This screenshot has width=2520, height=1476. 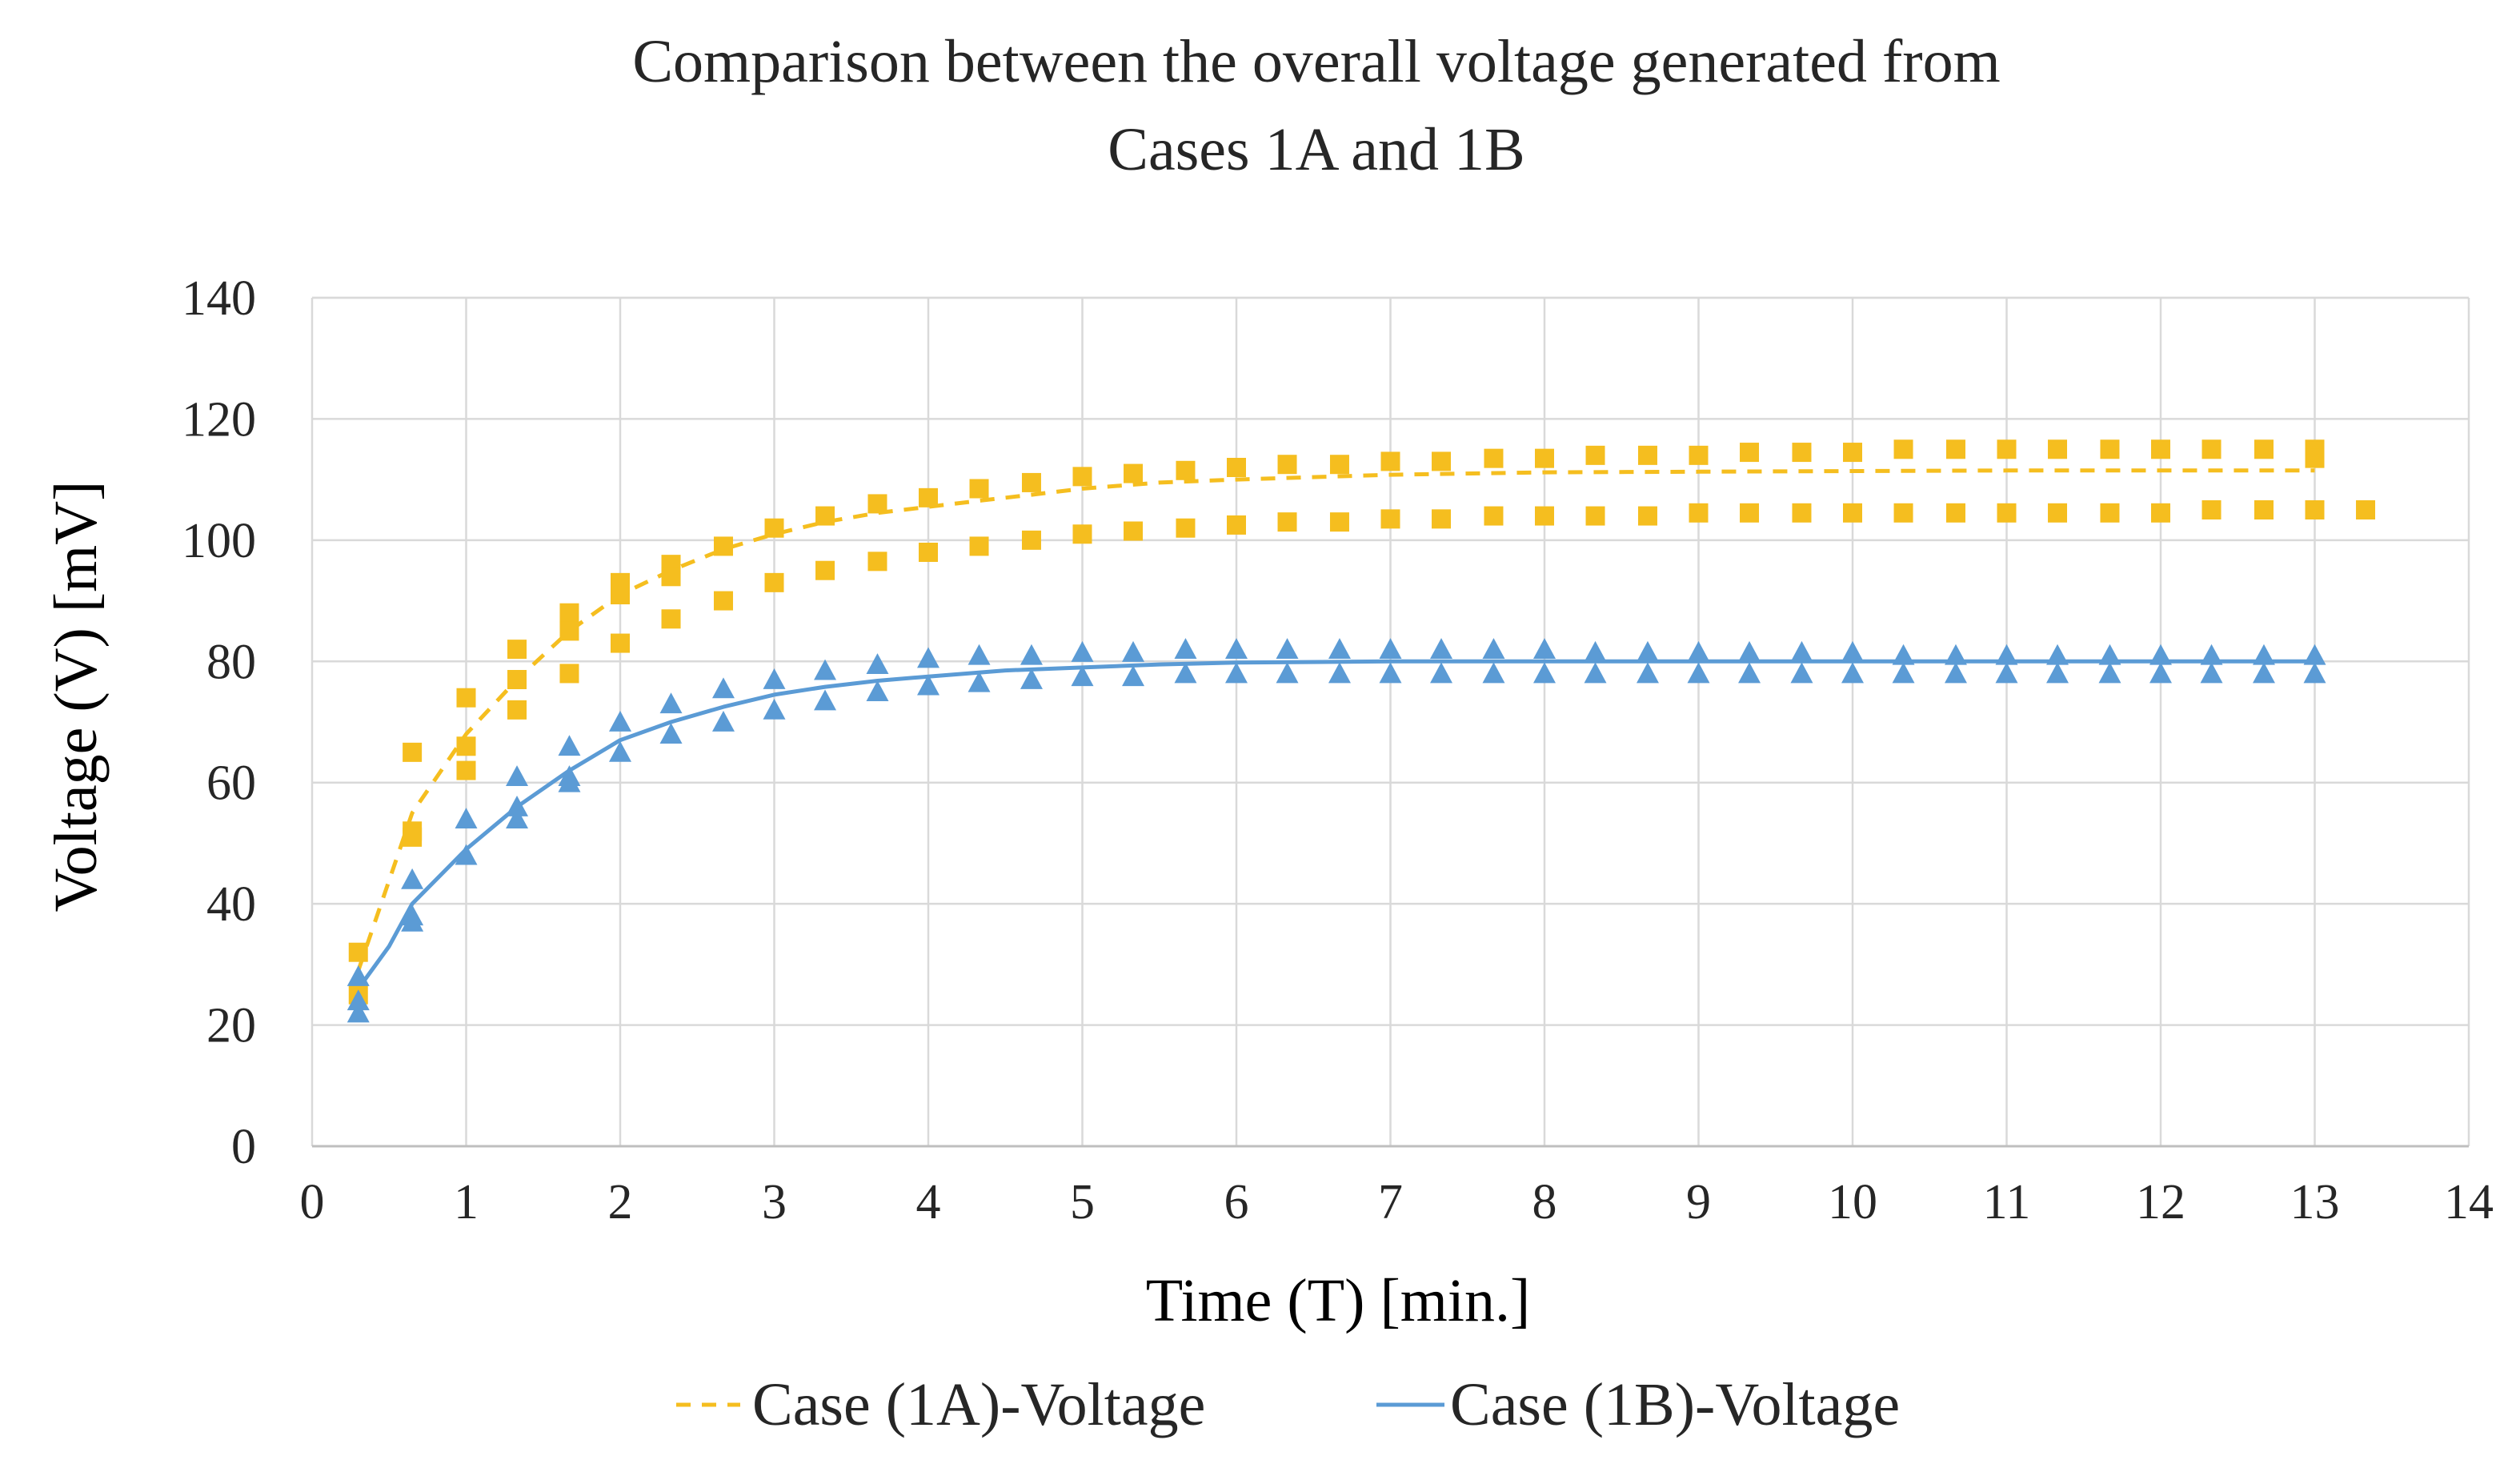 What do you see at coordinates (2160, 1202) in the screenshot?
I see `x-tick-label: 12` at bounding box center [2160, 1202].